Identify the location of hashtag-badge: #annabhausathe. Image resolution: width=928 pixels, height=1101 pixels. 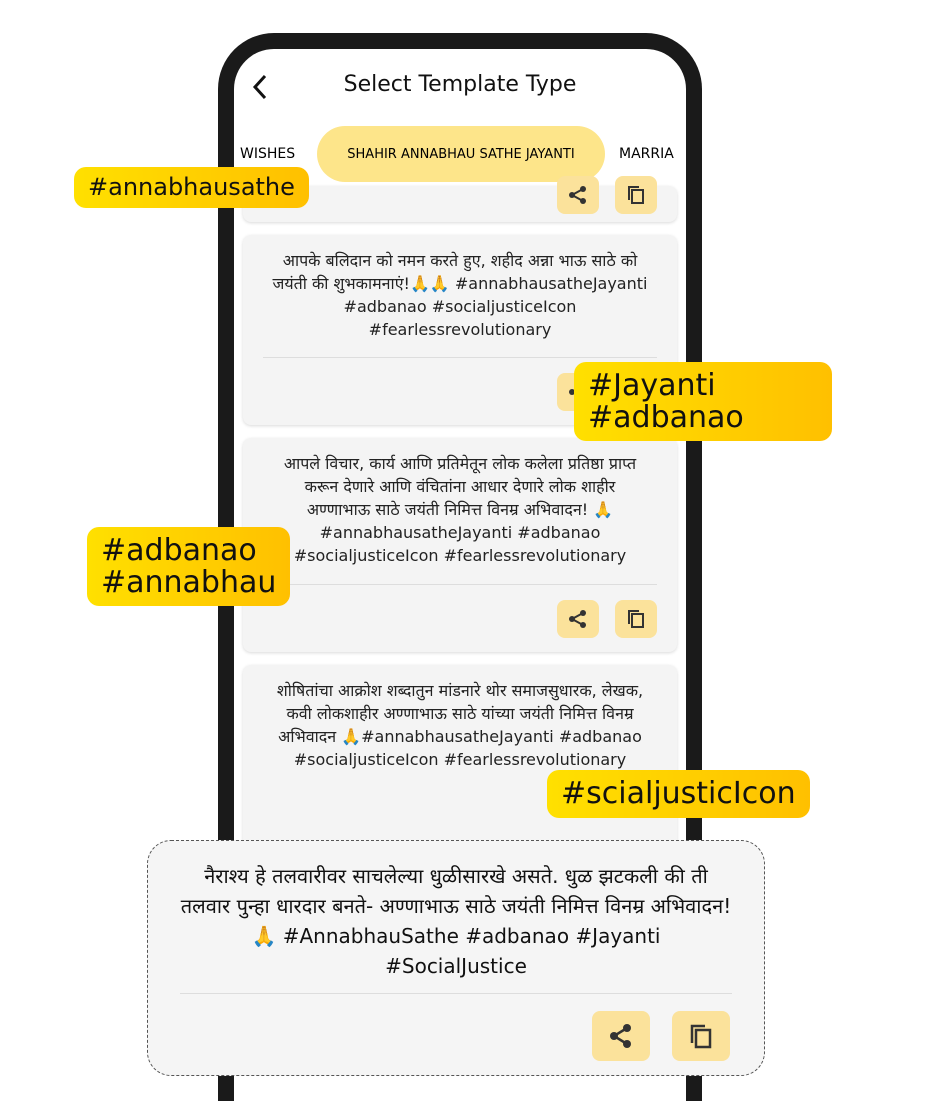
(191, 188).